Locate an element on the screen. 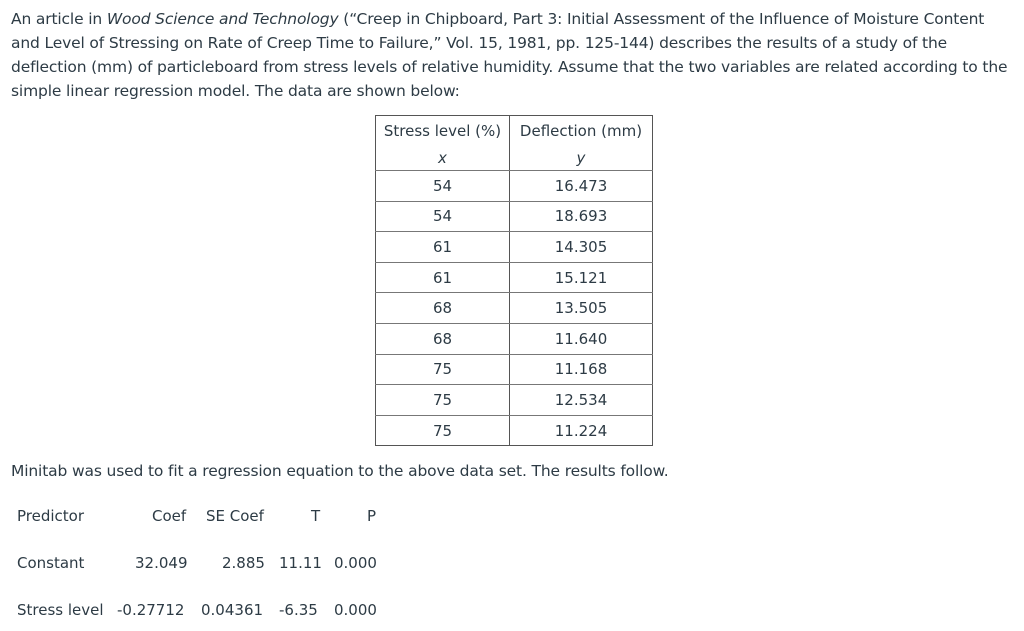  table-row: 75 11.224 is located at coordinates (514, 431).